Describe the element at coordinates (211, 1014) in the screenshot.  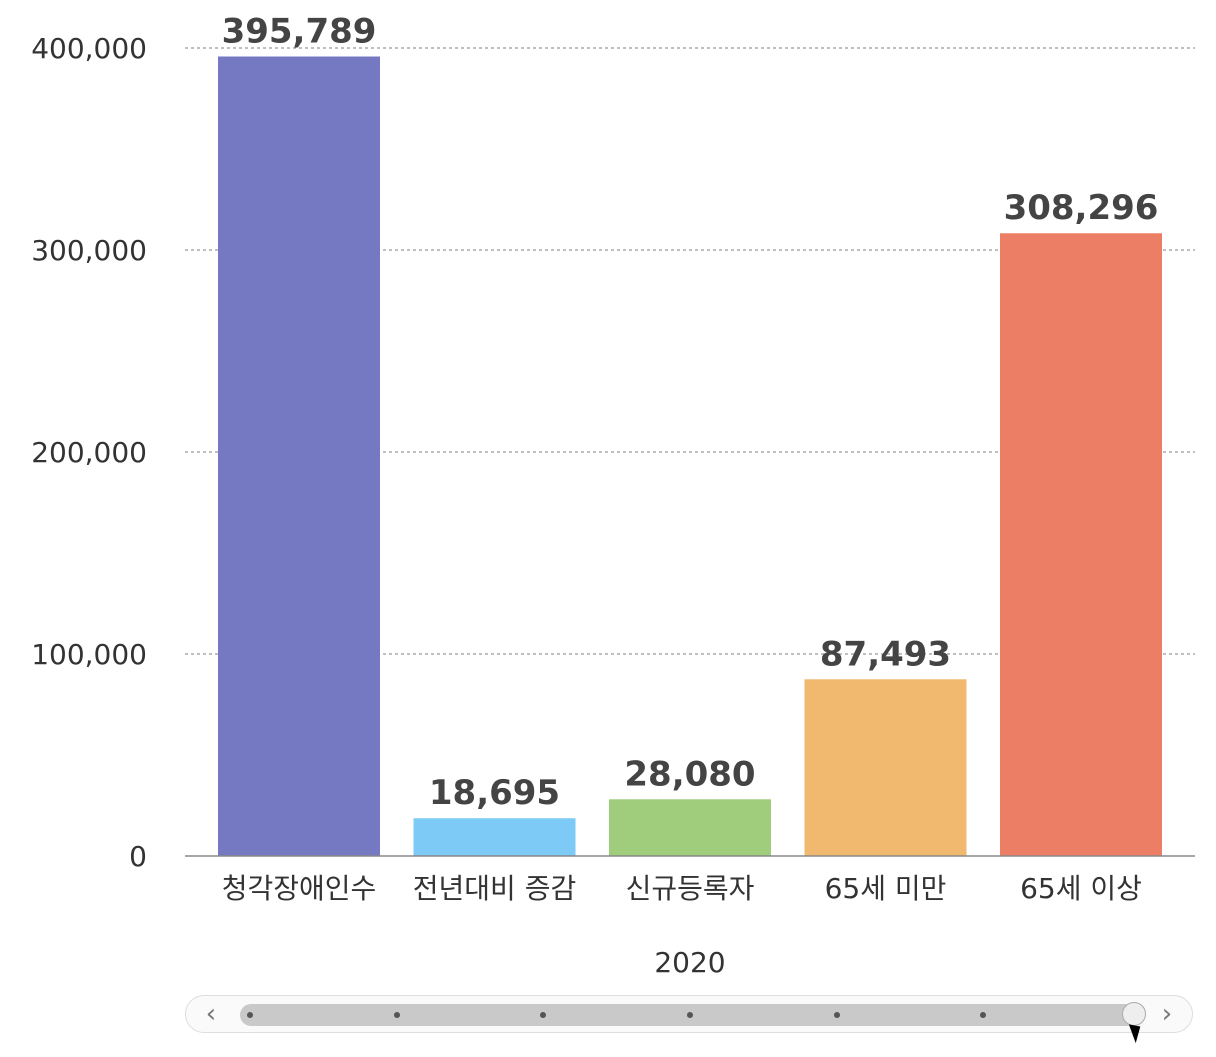
I see `chevron-left-icon: ‹` at that location.